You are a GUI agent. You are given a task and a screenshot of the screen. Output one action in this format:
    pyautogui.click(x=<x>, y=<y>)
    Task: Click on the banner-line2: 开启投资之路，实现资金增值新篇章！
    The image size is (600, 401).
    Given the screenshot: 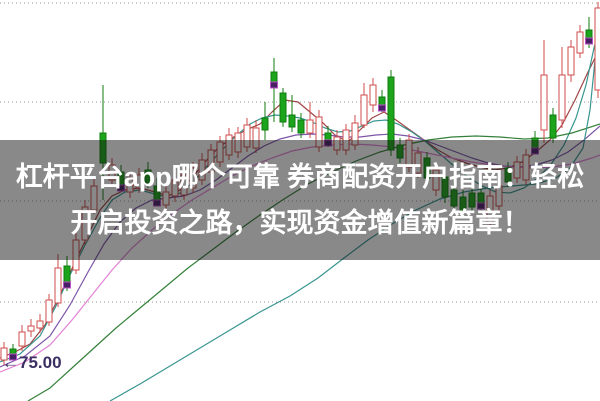 What is the action you would take?
    pyautogui.click(x=300, y=223)
    